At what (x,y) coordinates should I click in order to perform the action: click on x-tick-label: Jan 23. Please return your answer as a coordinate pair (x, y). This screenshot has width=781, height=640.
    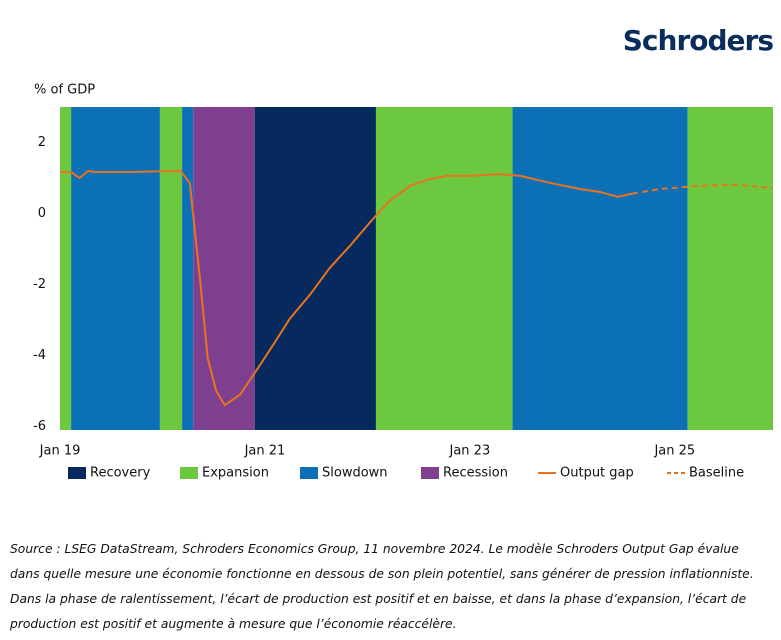
    Looking at the image, I should click on (470, 451).